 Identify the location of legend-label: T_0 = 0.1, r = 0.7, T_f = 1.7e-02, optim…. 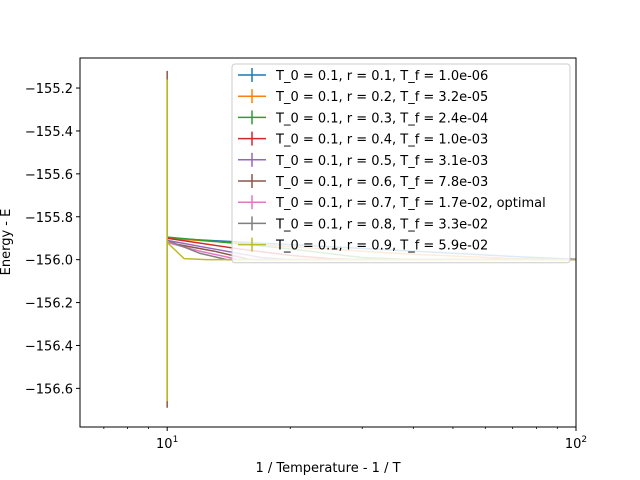
(410, 203).